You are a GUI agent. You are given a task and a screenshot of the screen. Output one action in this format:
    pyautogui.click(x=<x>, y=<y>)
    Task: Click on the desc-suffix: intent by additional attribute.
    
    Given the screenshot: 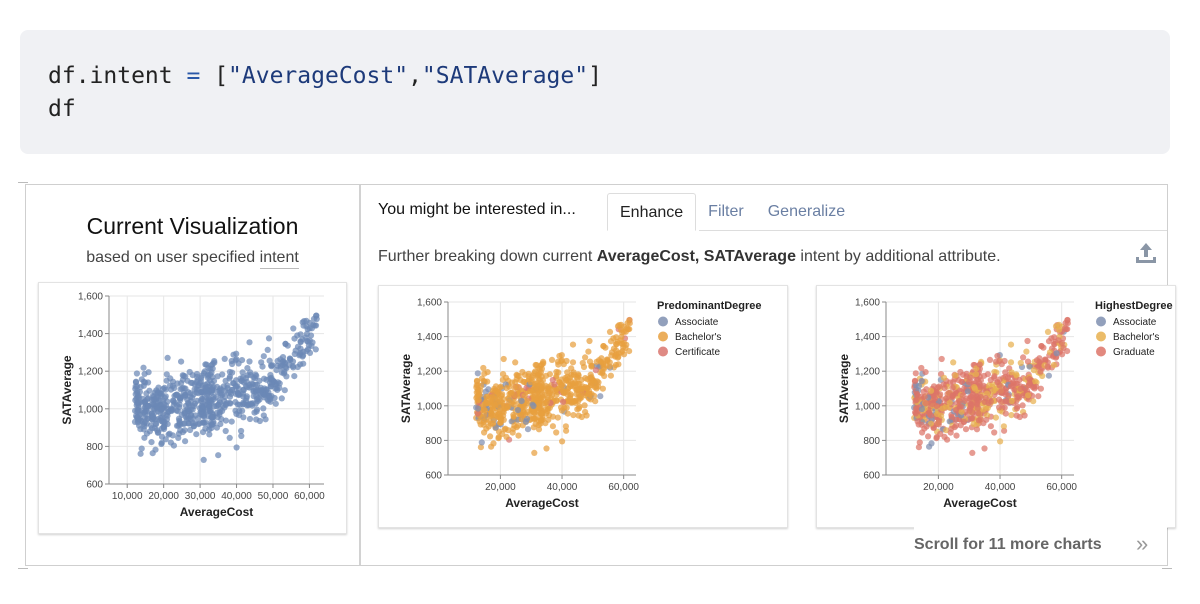 What is the action you would take?
    pyautogui.click(x=898, y=256)
    